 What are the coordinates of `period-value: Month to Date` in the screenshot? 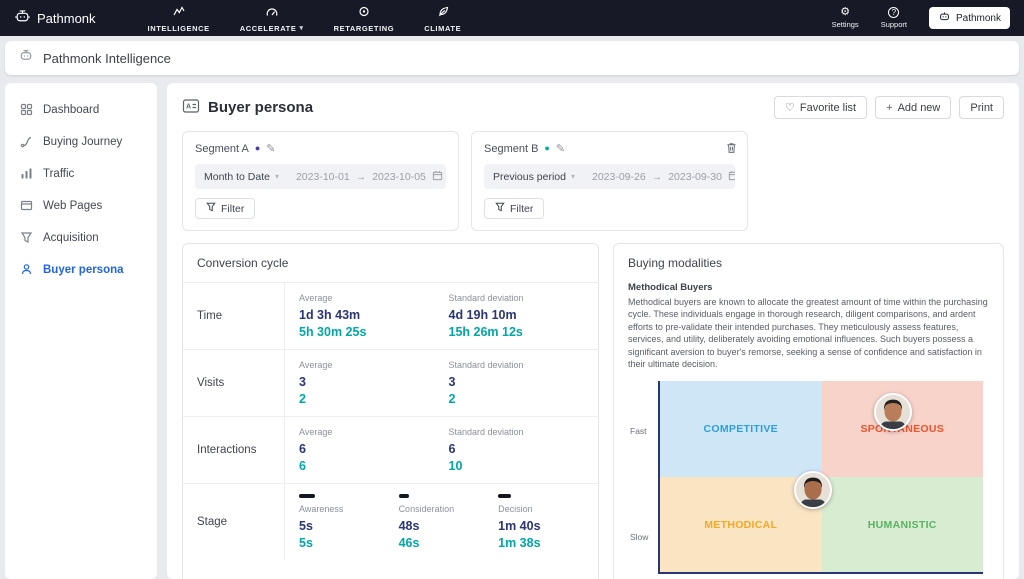 It's located at (237, 176).